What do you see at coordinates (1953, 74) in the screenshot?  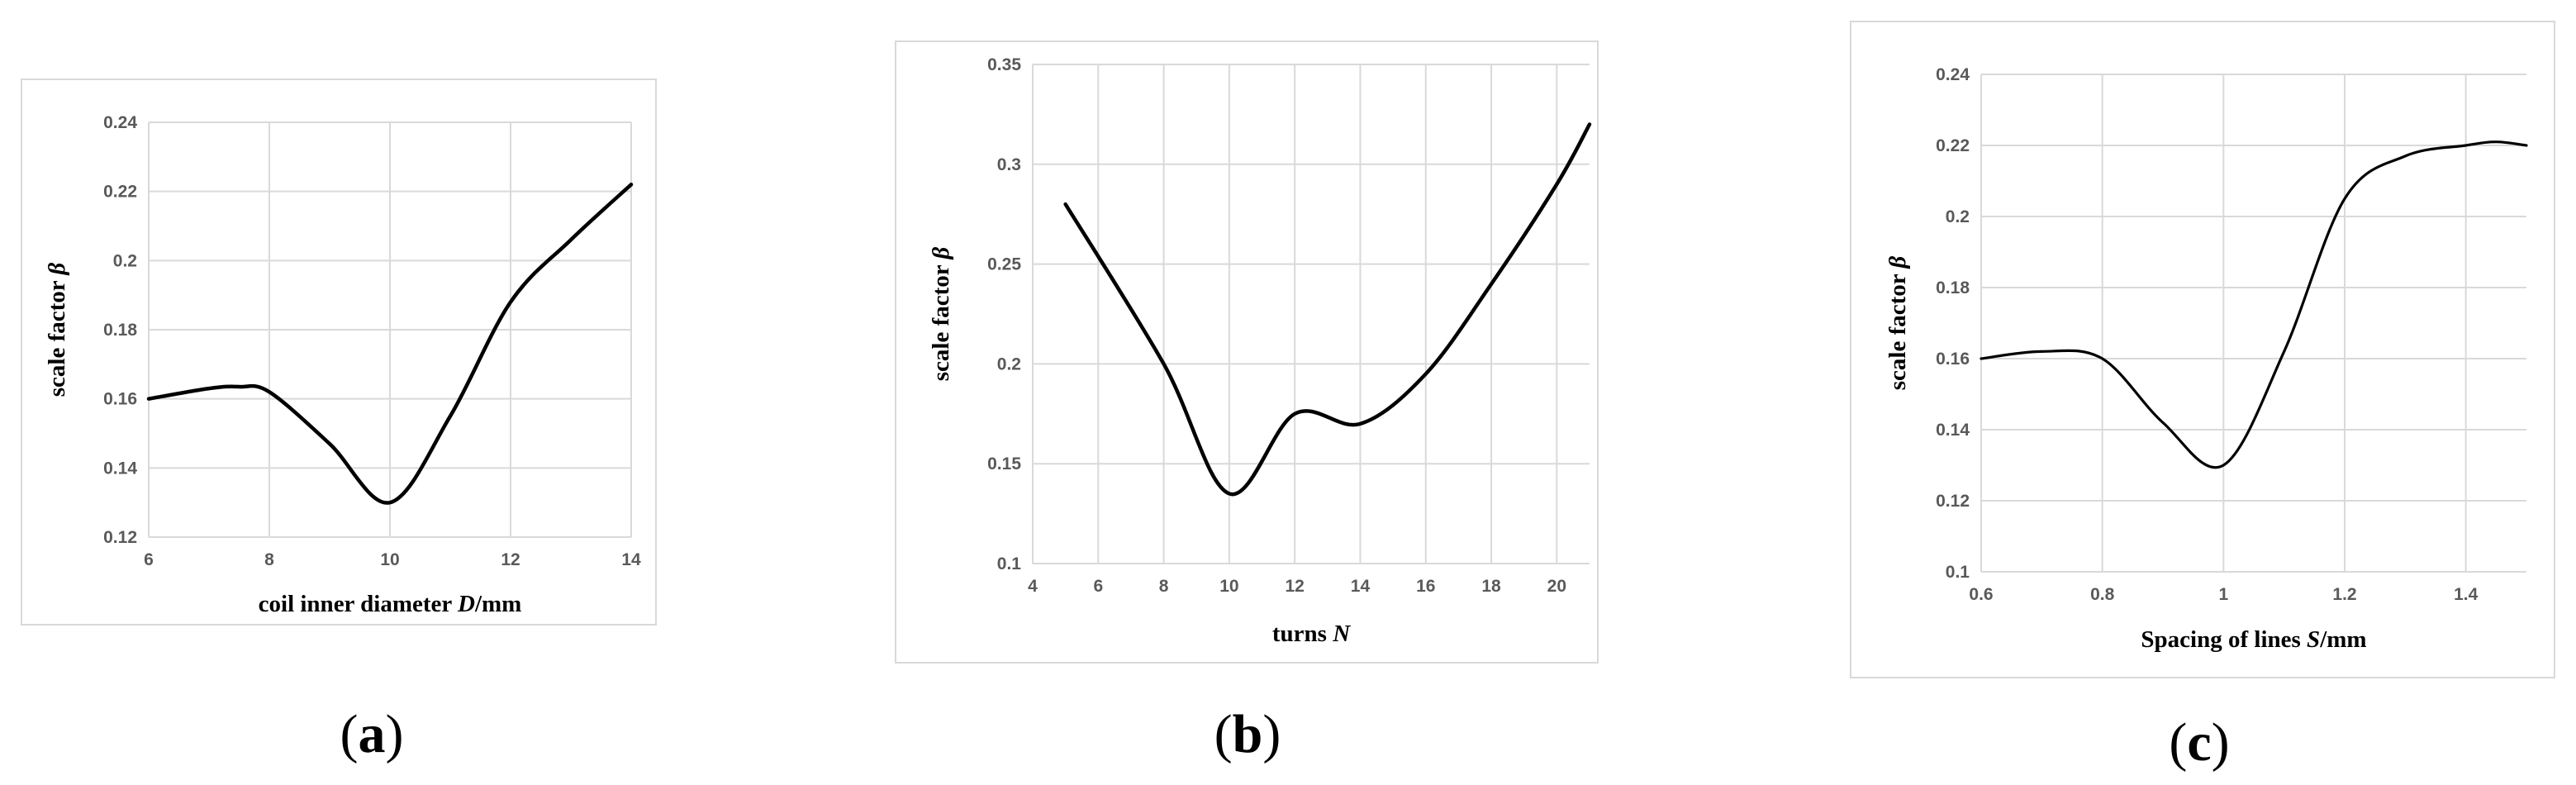 I see `y-tick-label-c-7: 0.24` at bounding box center [1953, 74].